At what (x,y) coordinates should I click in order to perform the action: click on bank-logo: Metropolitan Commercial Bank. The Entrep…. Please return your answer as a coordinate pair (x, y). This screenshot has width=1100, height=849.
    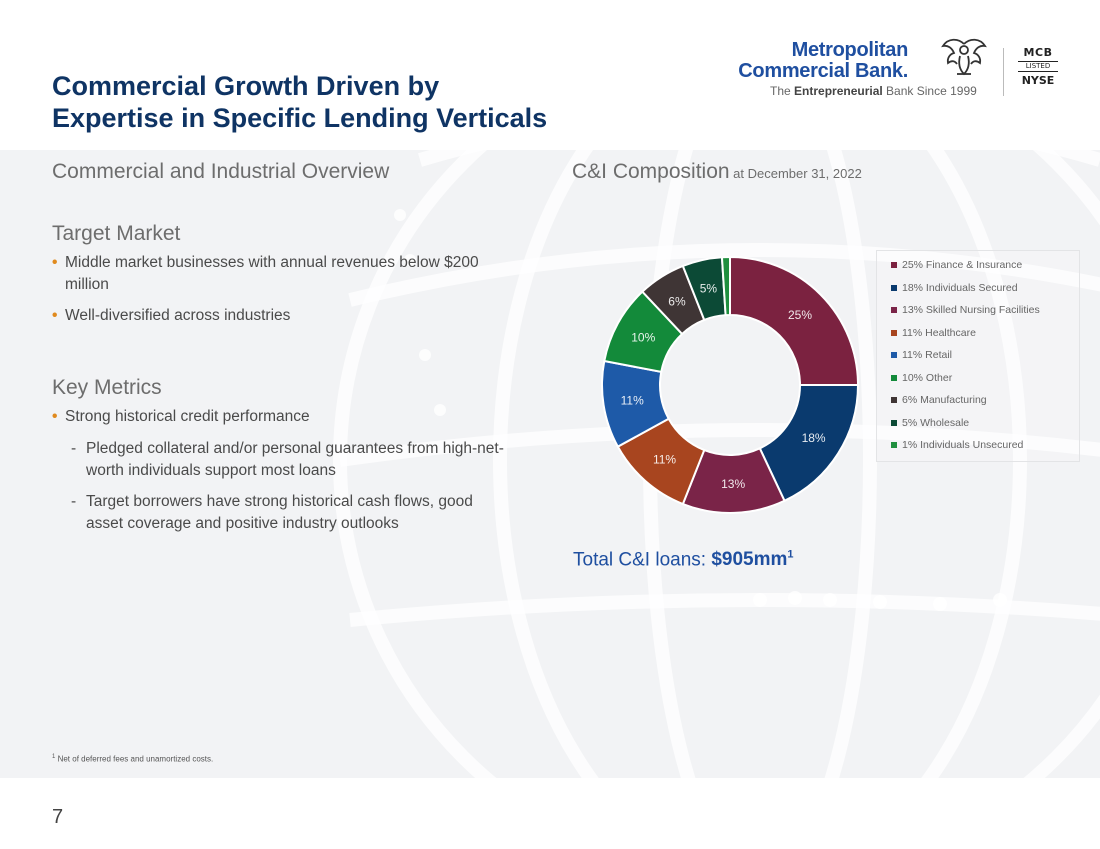
    Looking at the image, I should click on (904, 71).